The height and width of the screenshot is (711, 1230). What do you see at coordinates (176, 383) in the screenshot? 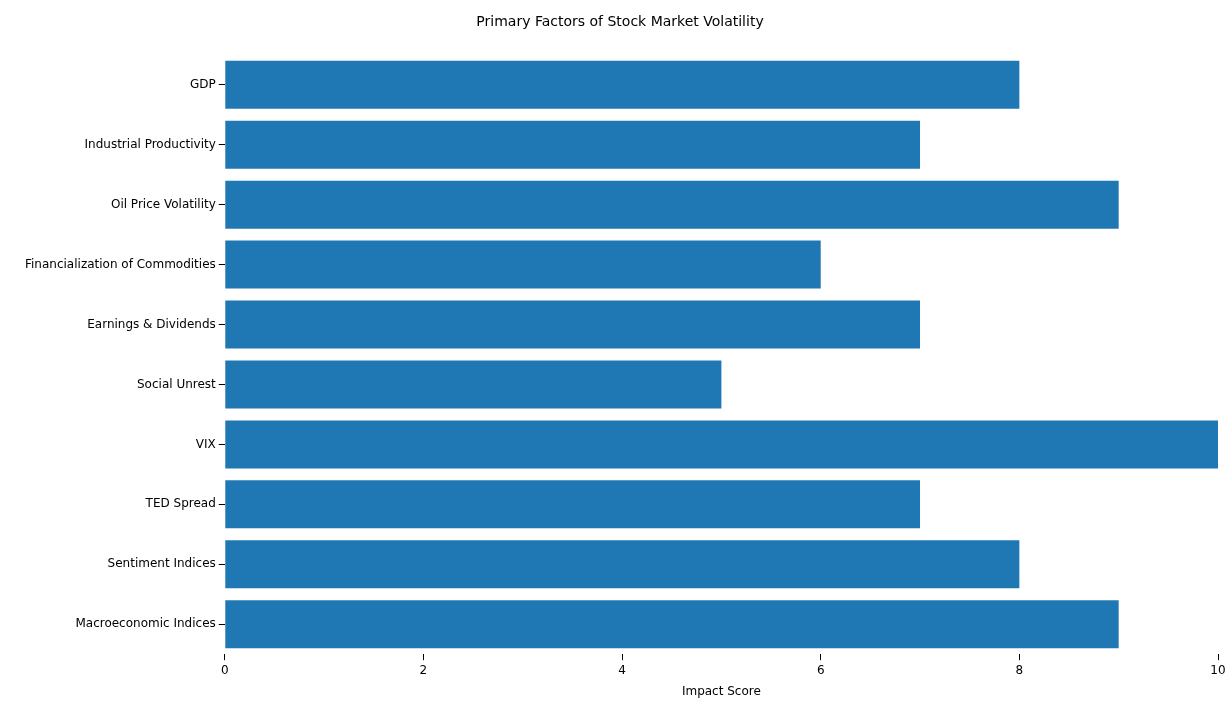
I see `y-tick-label: Social Unrest` at bounding box center [176, 383].